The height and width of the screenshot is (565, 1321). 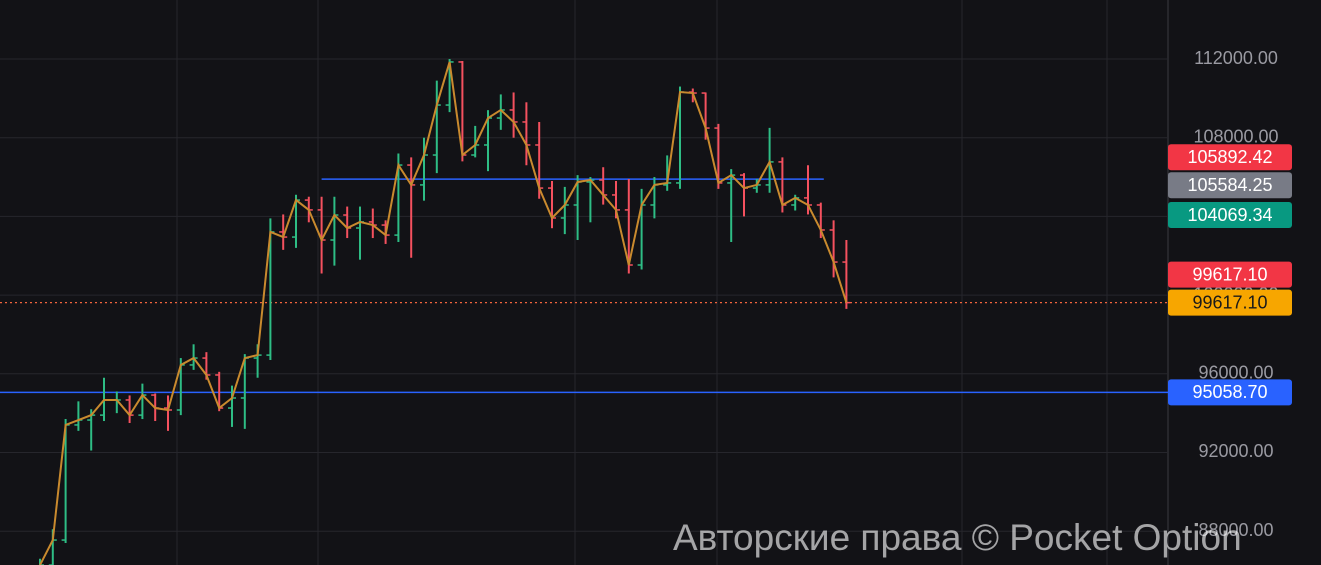 What do you see at coordinates (1236, 58) in the screenshot?
I see `y-tick-label: 112000.00` at bounding box center [1236, 58].